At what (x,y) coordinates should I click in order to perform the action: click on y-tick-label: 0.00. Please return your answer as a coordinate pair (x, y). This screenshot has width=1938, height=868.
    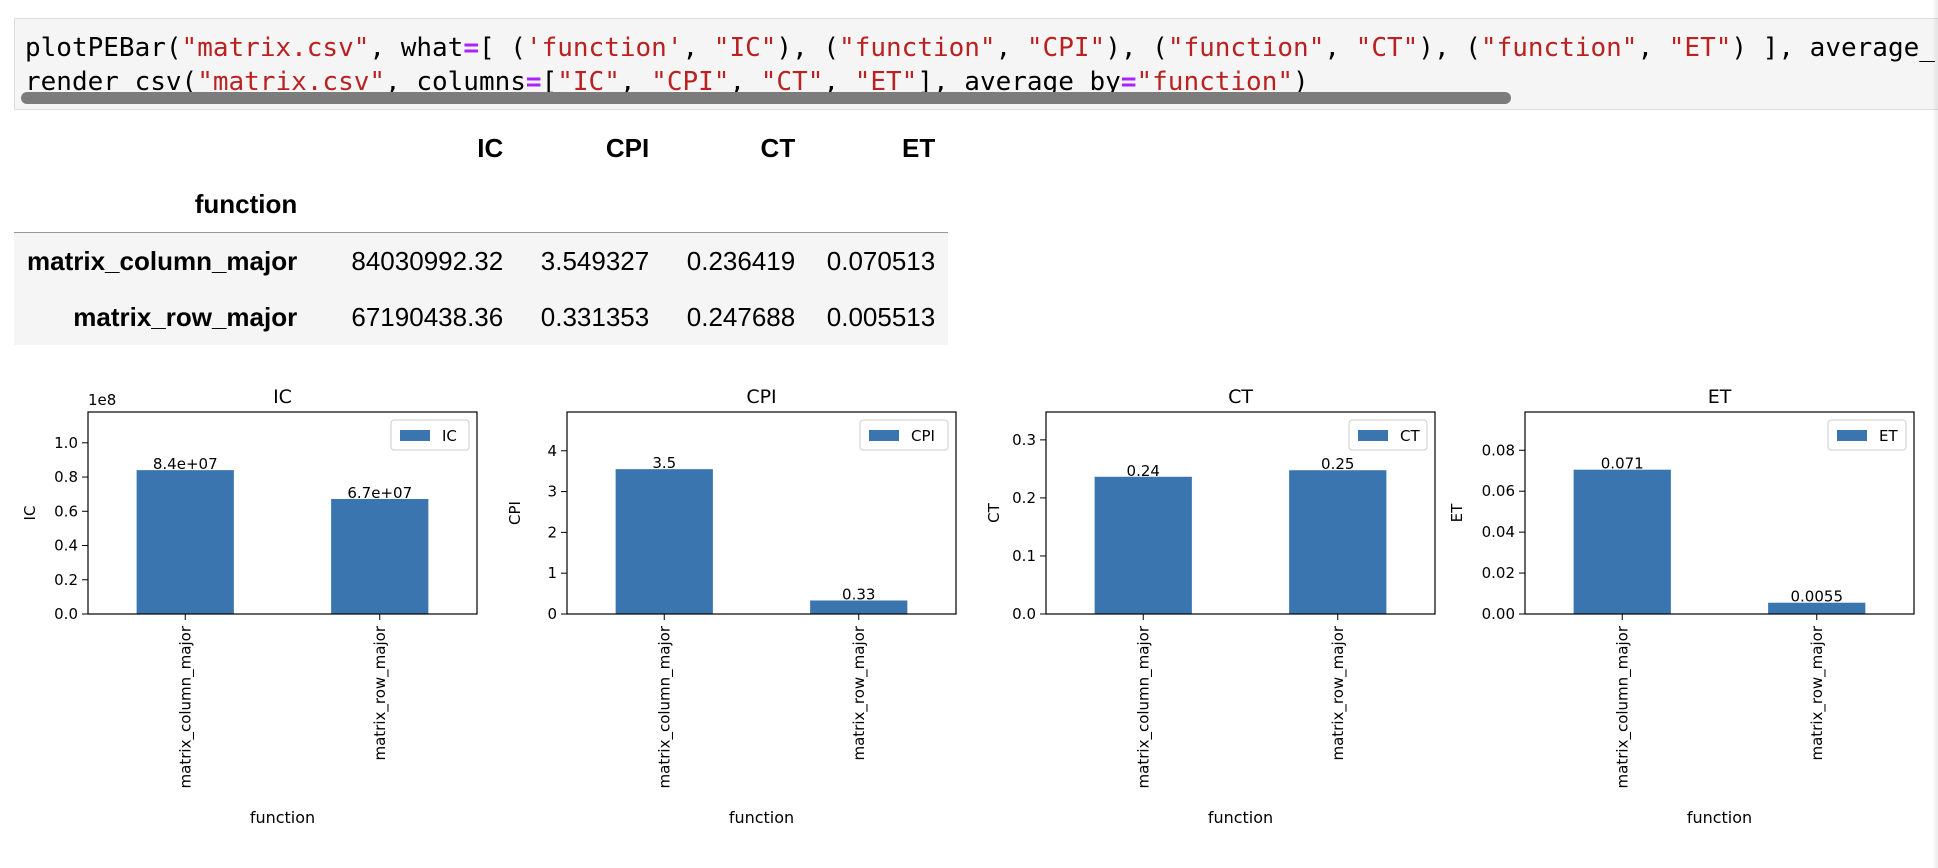
    Looking at the image, I should click on (1498, 614).